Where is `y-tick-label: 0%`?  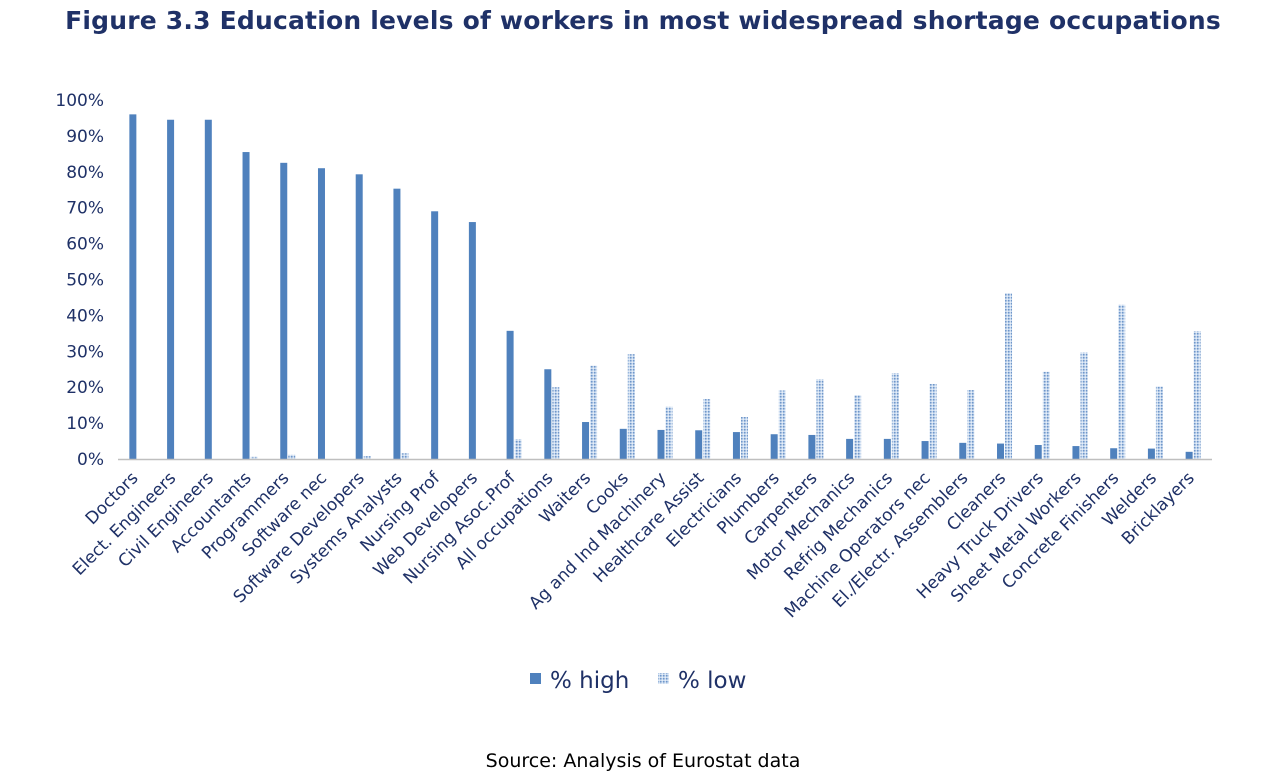 y-tick-label: 0% is located at coordinates (90, 460).